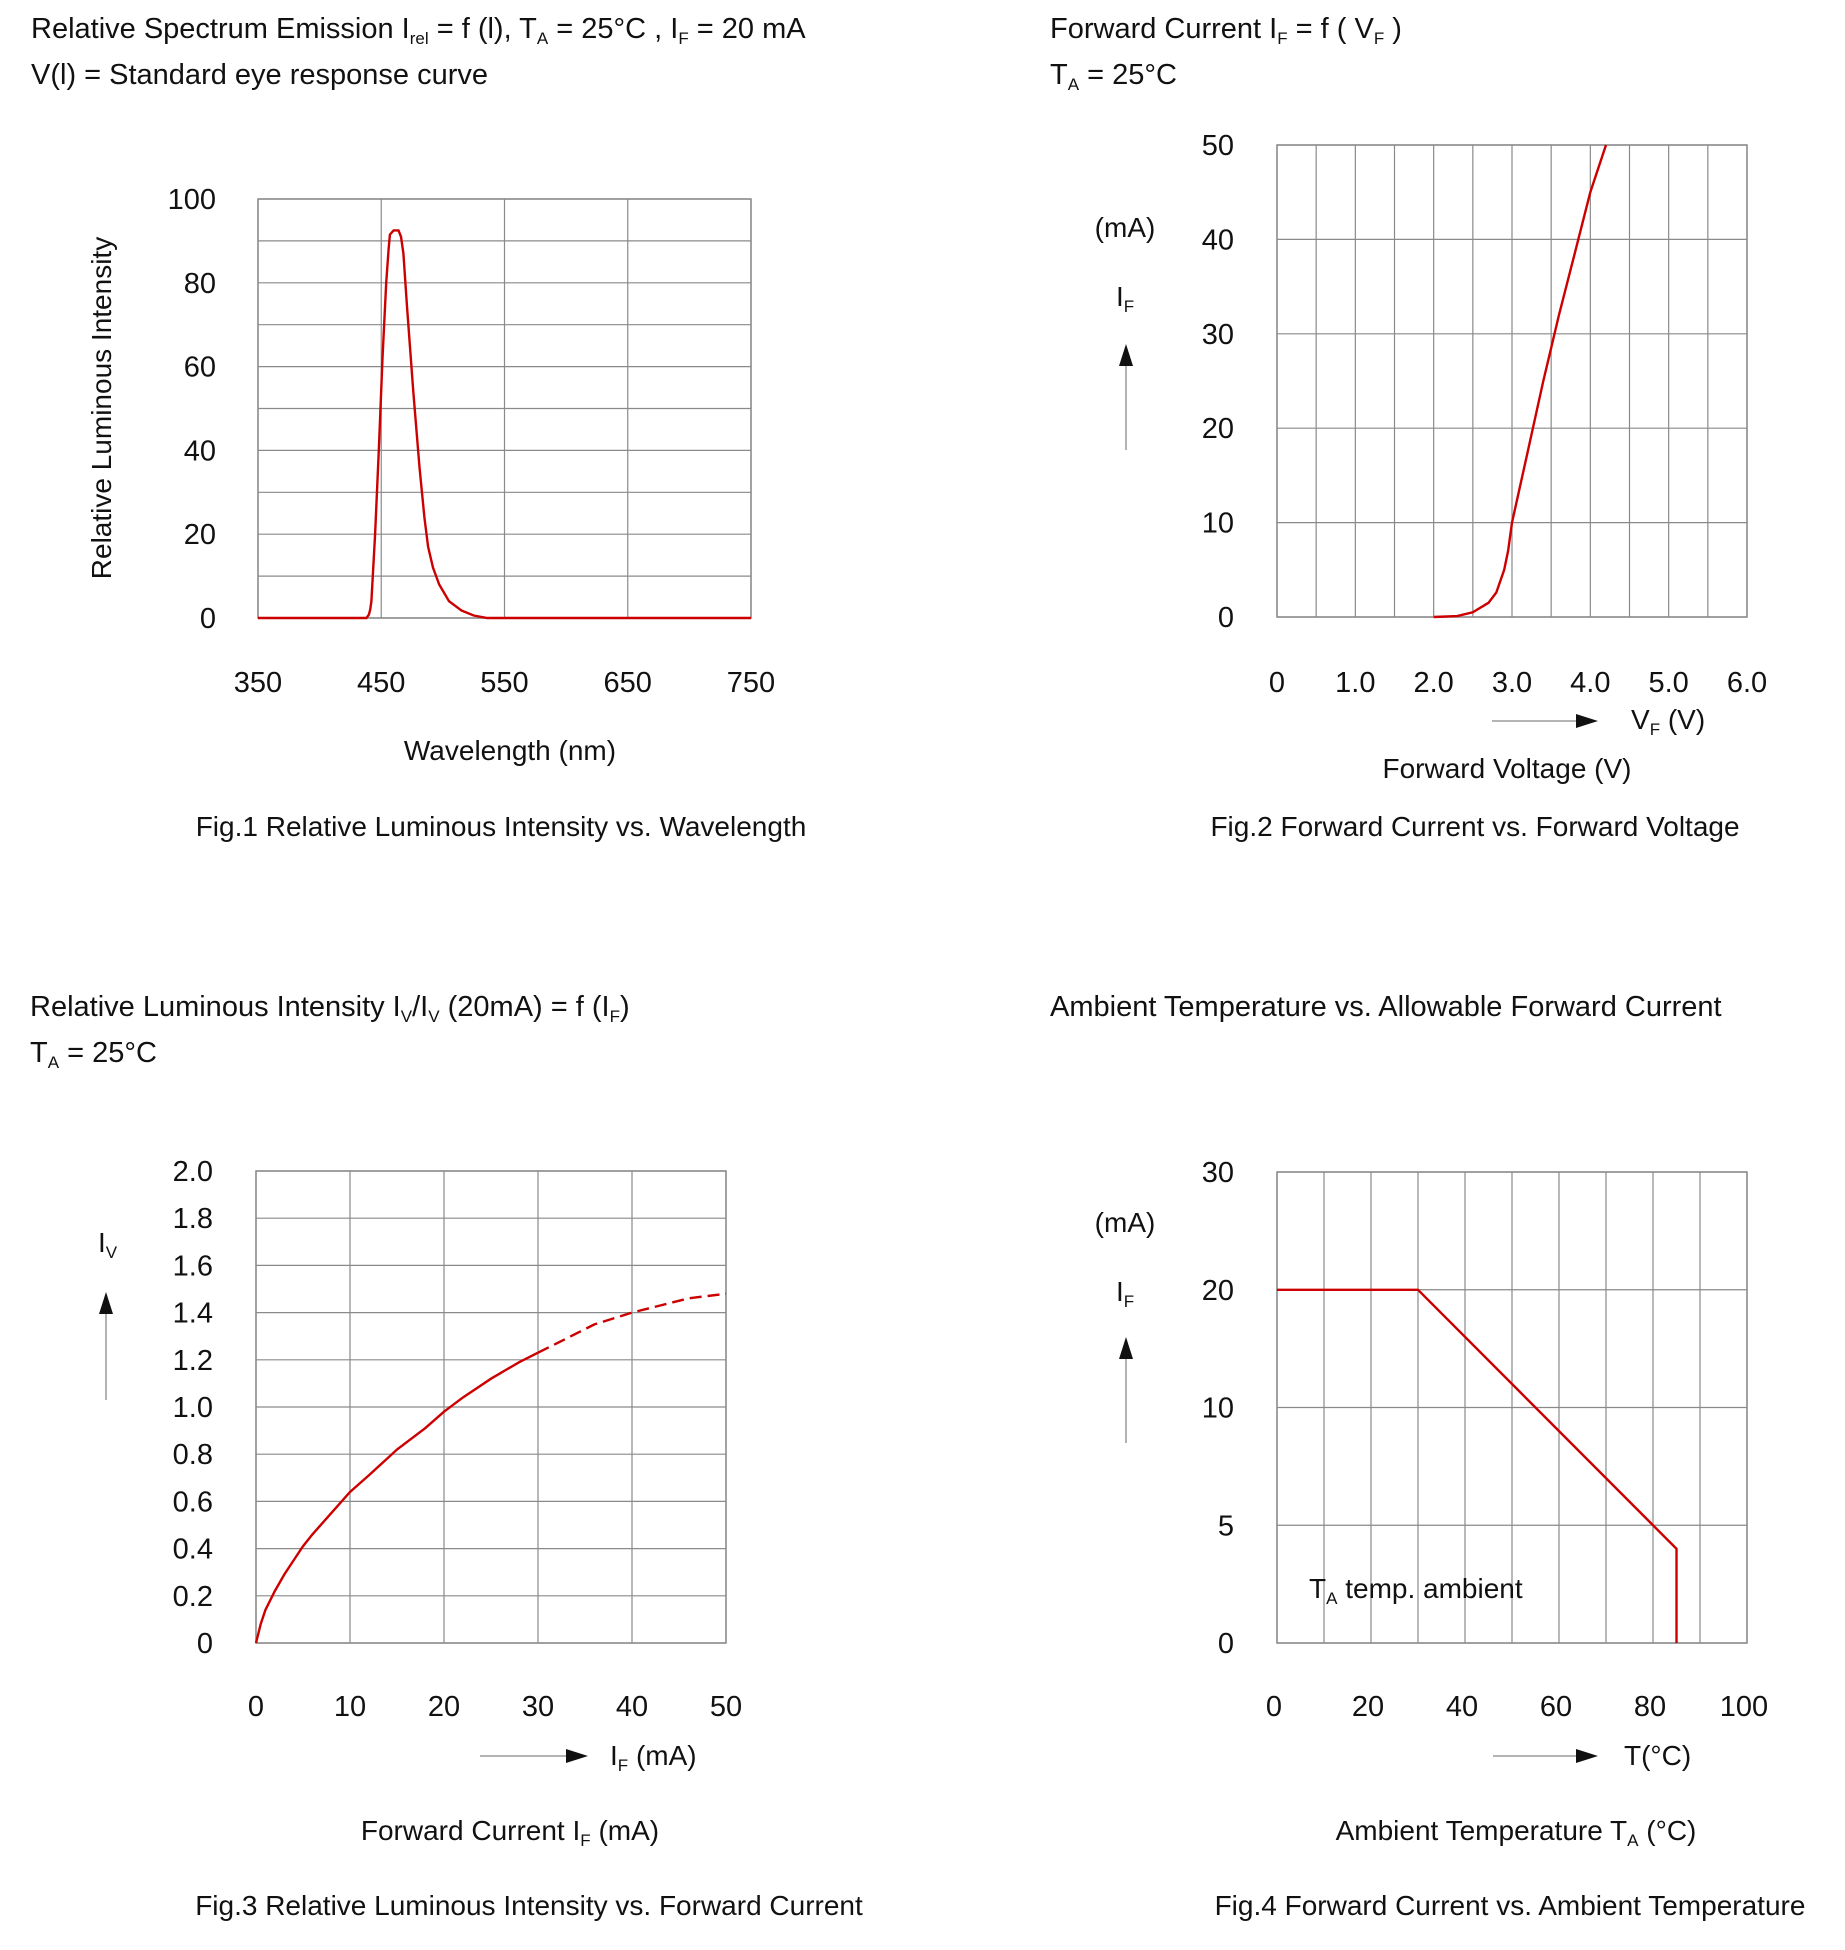  What do you see at coordinates (1126, 1348) in the screenshot?
I see `fig4-y-arrow-head` at bounding box center [1126, 1348].